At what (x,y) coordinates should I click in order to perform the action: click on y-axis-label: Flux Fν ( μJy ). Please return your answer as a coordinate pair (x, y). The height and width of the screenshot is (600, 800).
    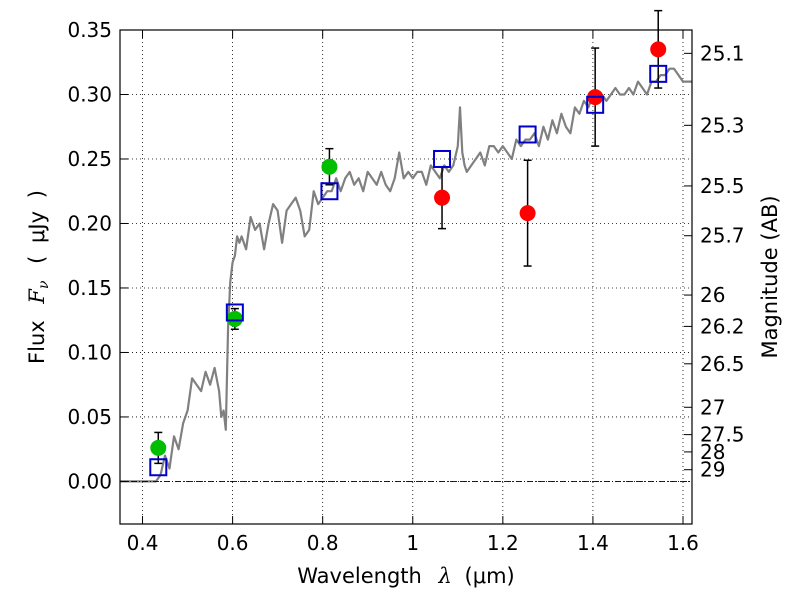
    Looking at the image, I should click on (39, 277).